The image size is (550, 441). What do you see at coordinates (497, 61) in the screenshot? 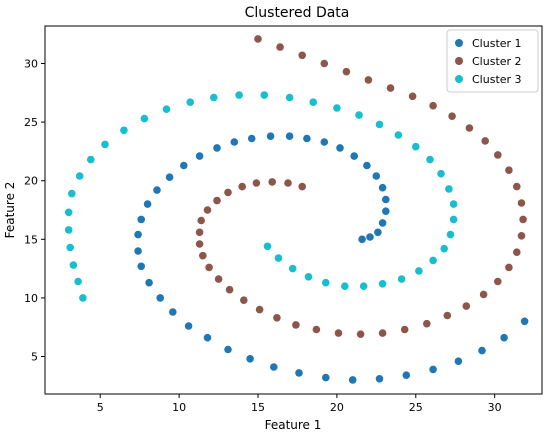
I see `legend-label: Cluster 2` at bounding box center [497, 61].